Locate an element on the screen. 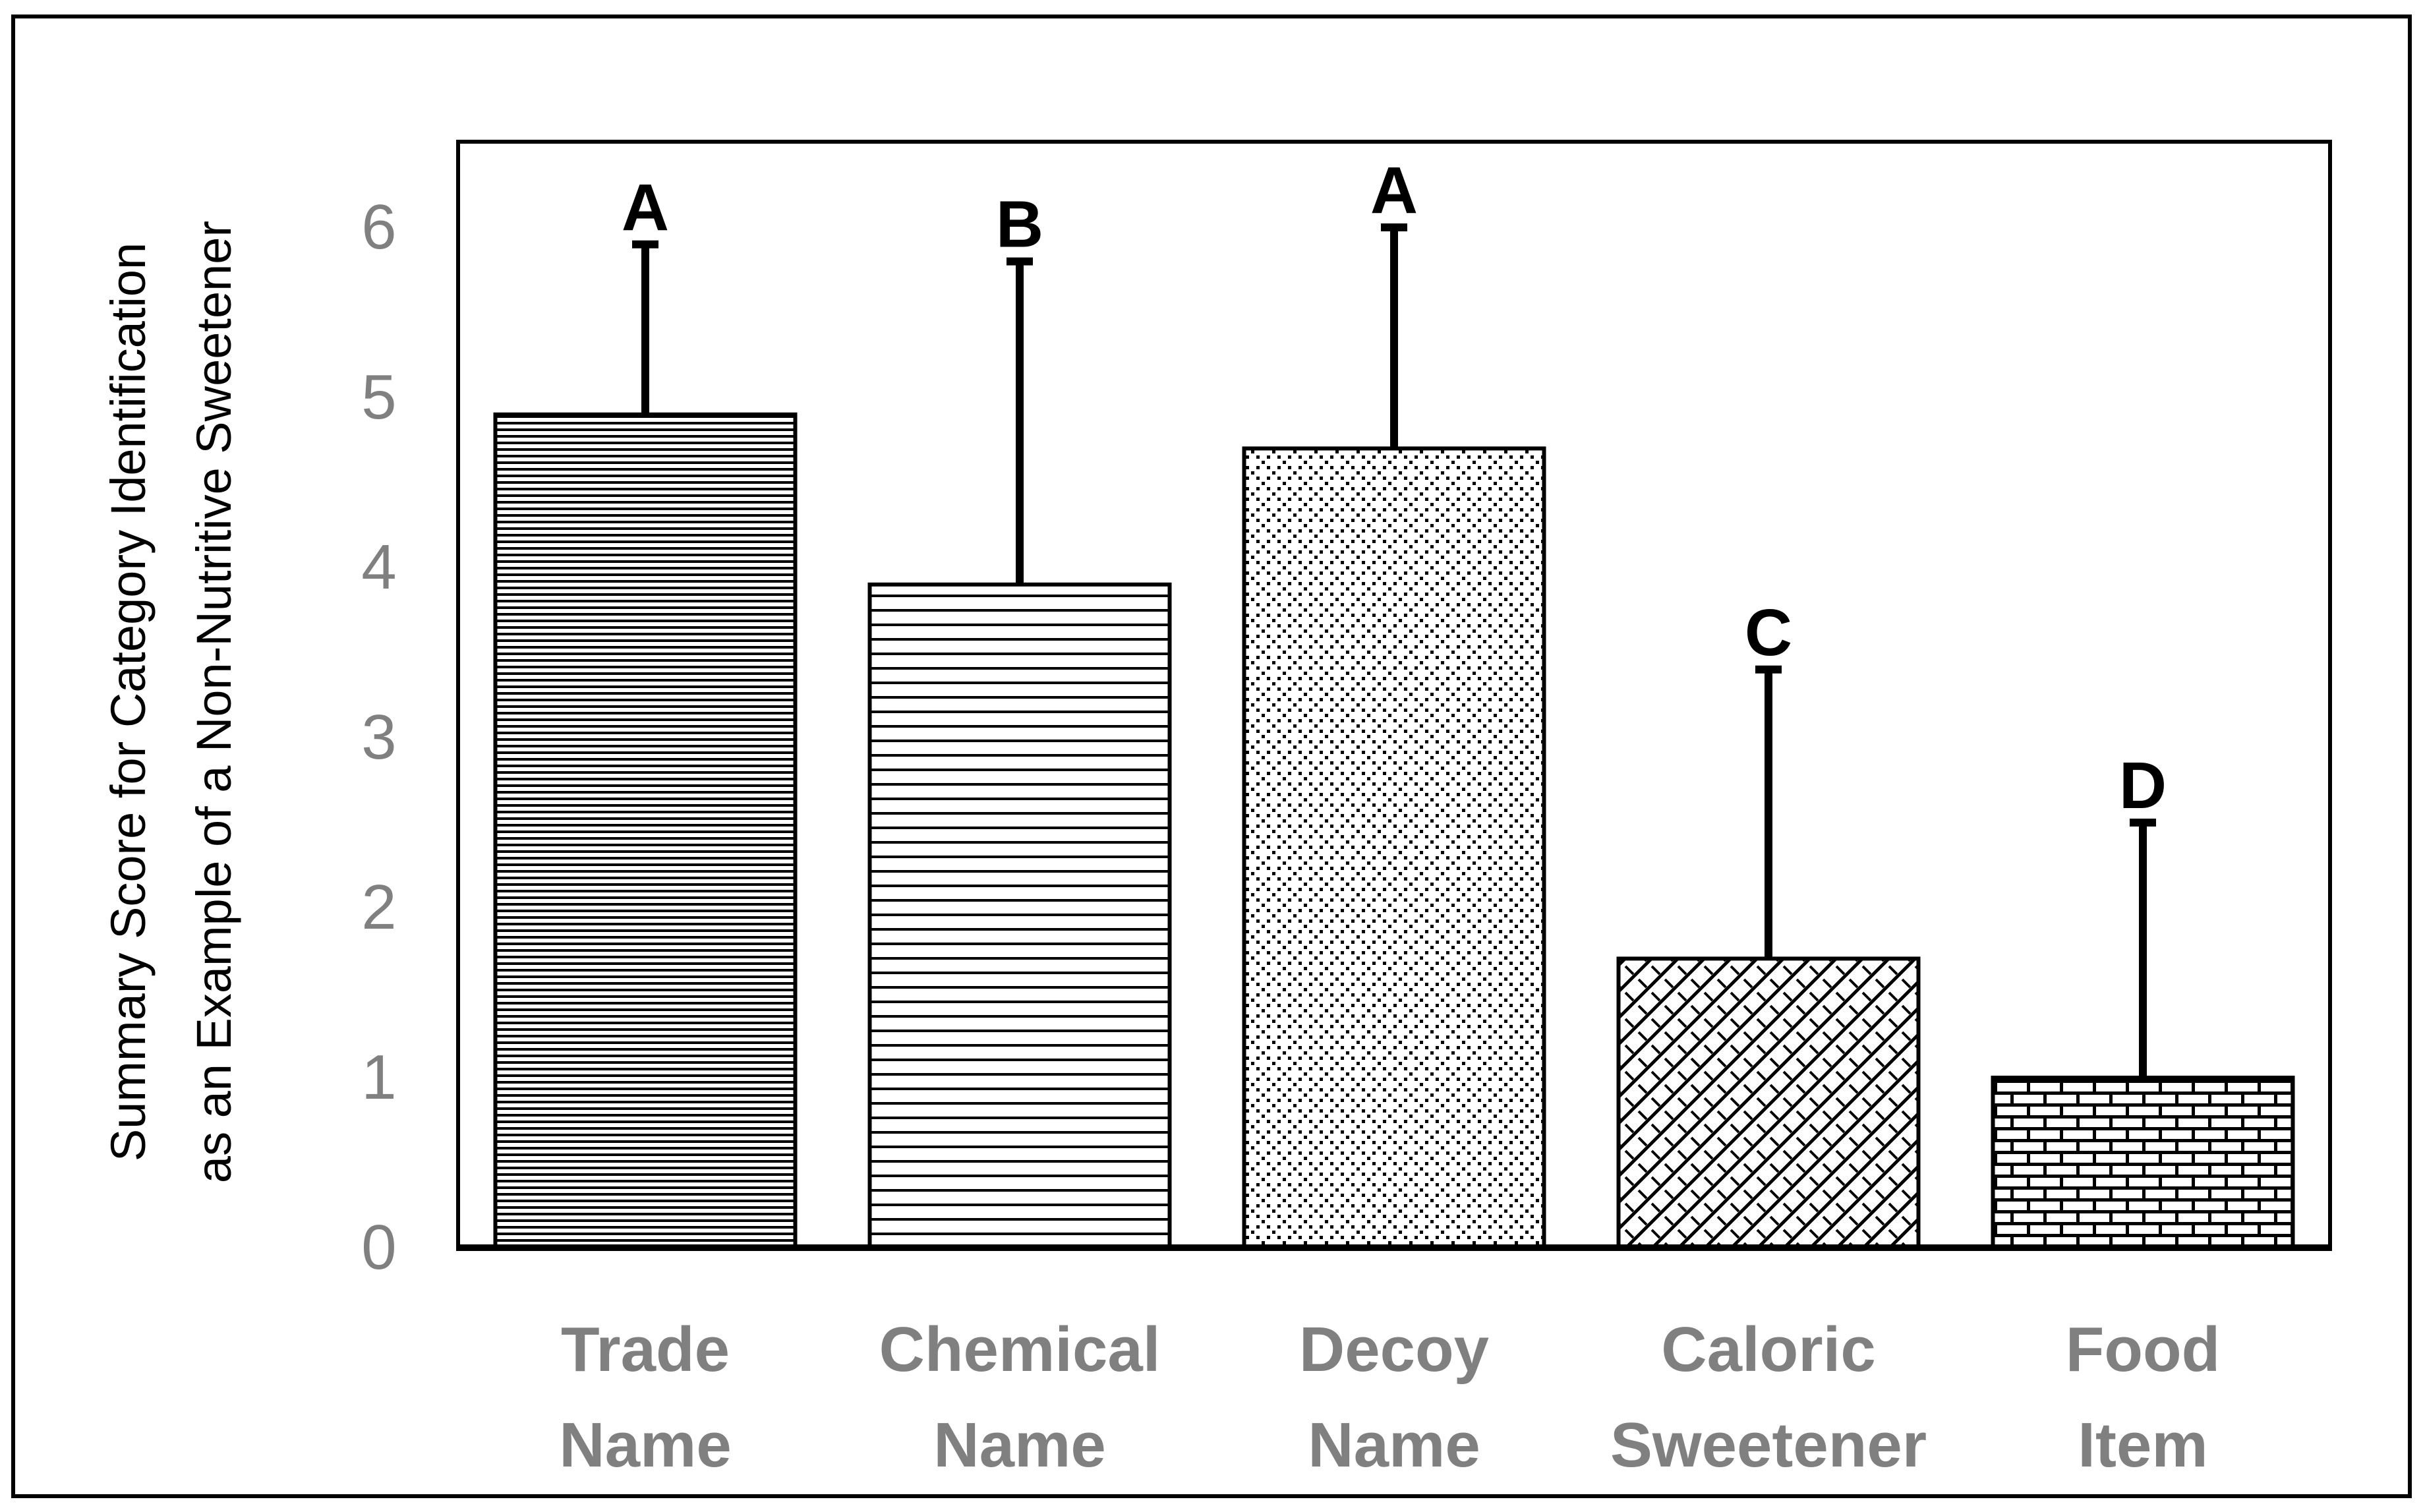  significance-letter-3: A is located at coordinates (1394, 190).